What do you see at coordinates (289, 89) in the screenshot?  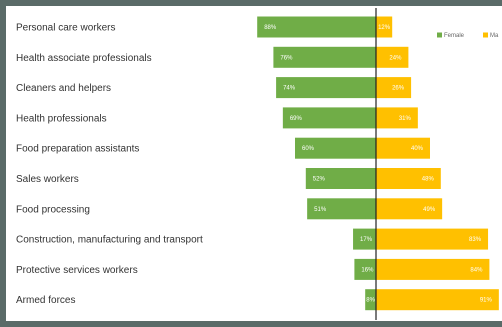 I see `value-label-female: 74%` at bounding box center [289, 89].